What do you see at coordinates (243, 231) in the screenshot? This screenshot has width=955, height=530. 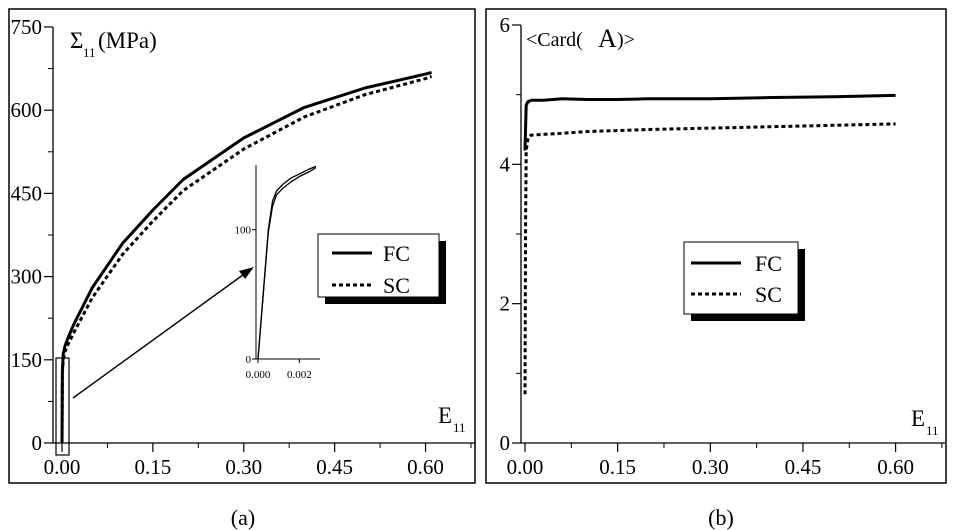 I see `inset-y-tick-label: 100` at bounding box center [243, 231].